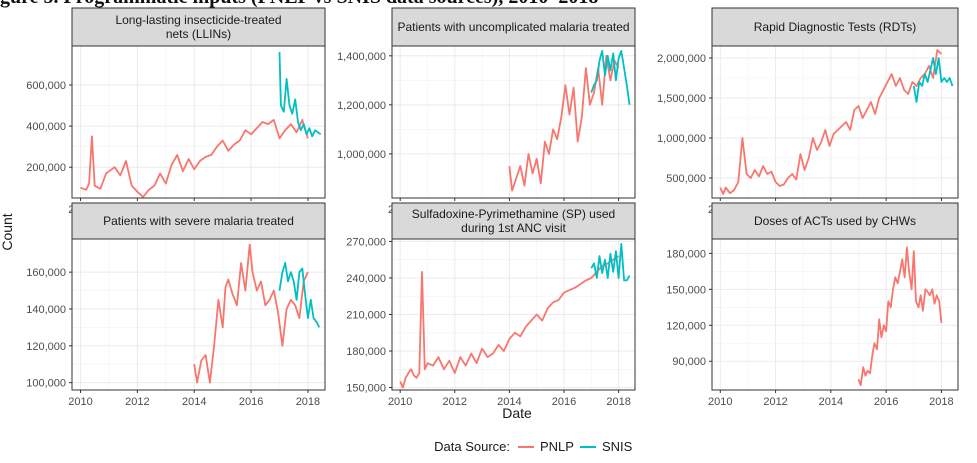  Describe the element at coordinates (46, 384) in the screenshot. I see `y-tick-label: 100,000` at that location.